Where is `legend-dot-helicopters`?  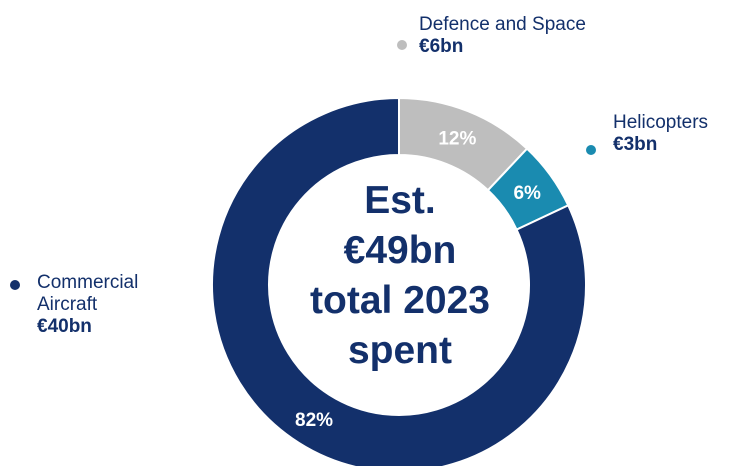 legend-dot-helicopters is located at coordinates (591, 150).